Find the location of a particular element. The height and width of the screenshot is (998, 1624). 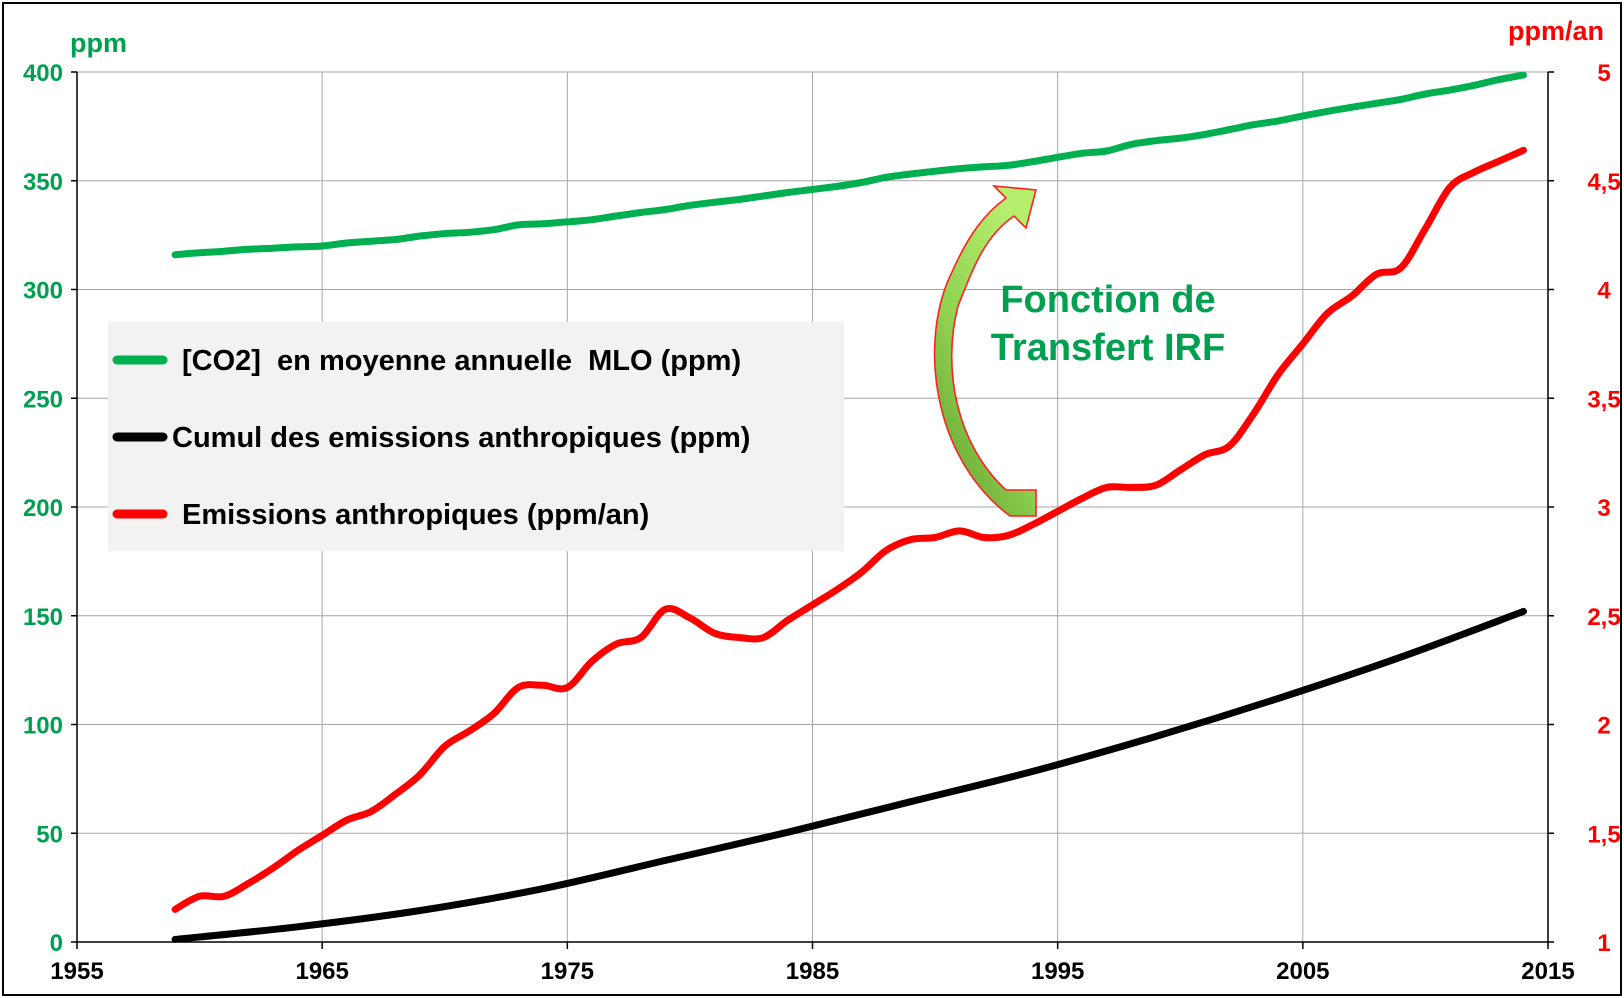

left-axis-label: ppm is located at coordinates (98, 43).